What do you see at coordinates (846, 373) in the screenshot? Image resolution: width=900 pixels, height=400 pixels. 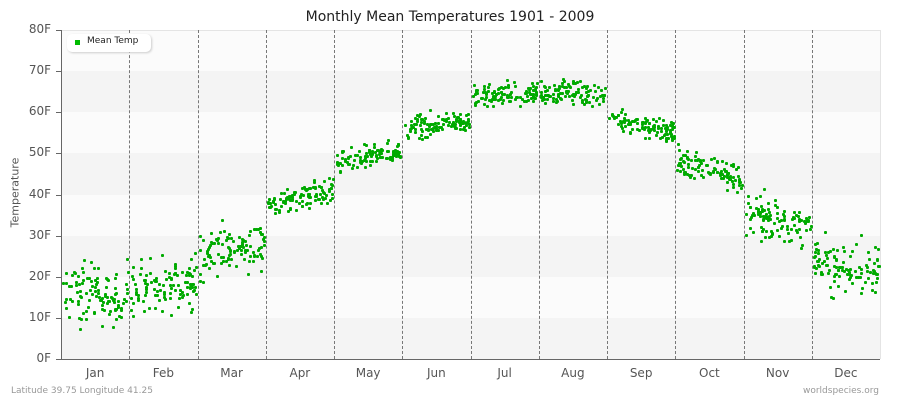 I see `x-tick-label: Dec` at bounding box center [846, 373].